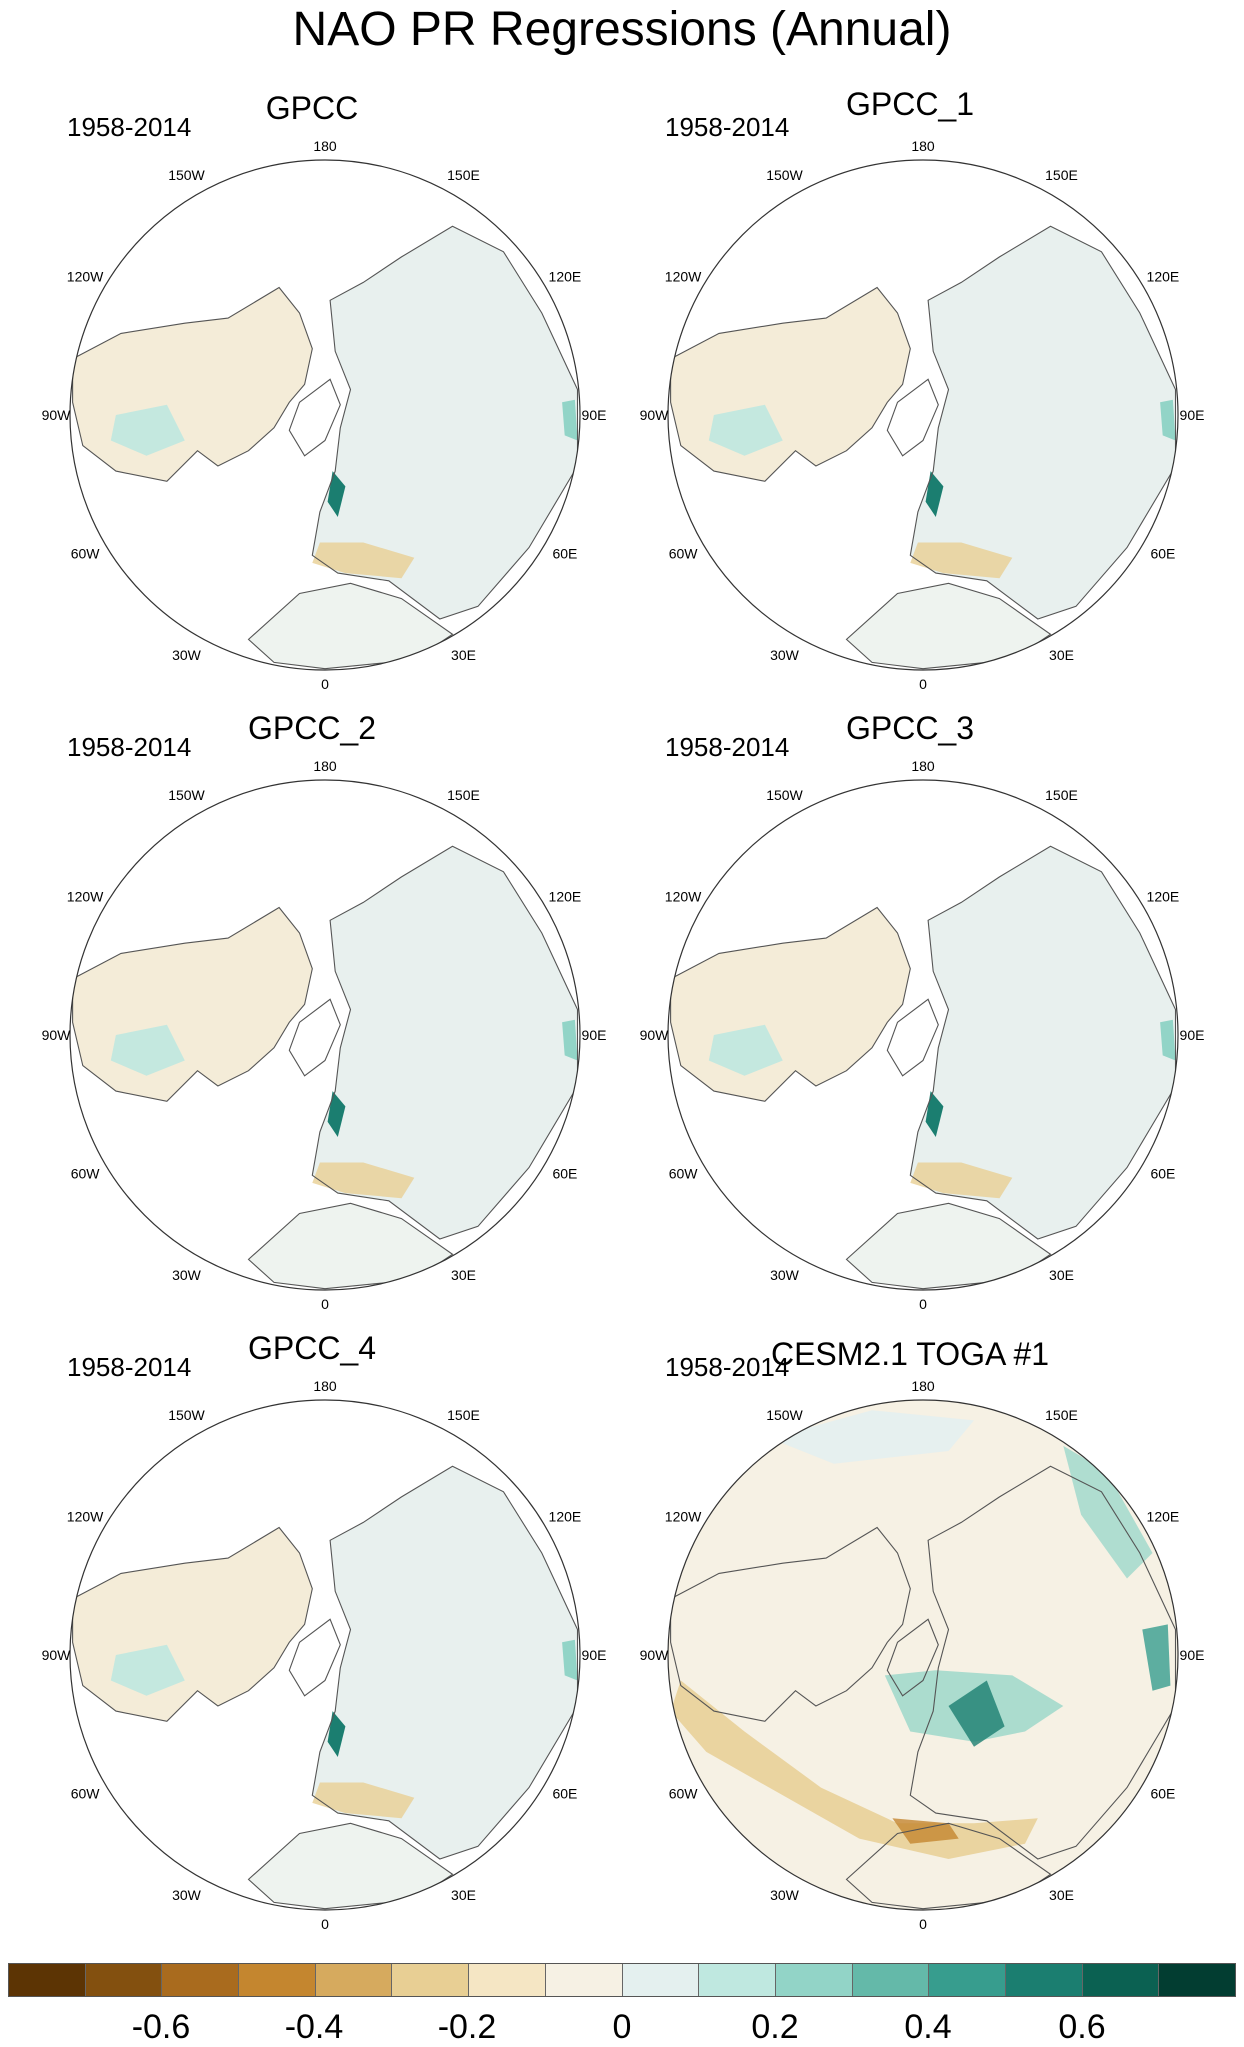 Image resolution: width=1244 pixels, height=2047 pixels. Describe the element at coordinates (622, 2004) in the screenshot. I see `colorbar: -0.6 -0.4 -0.2 0 0.2 0.4 0.6` at that location.